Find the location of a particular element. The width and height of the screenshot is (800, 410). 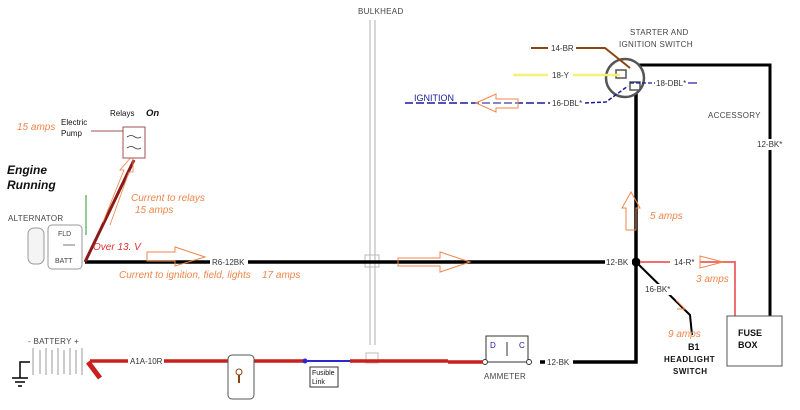

current-to-ignition: Current to ignition, field, lights is located at coordinates (185, 275).